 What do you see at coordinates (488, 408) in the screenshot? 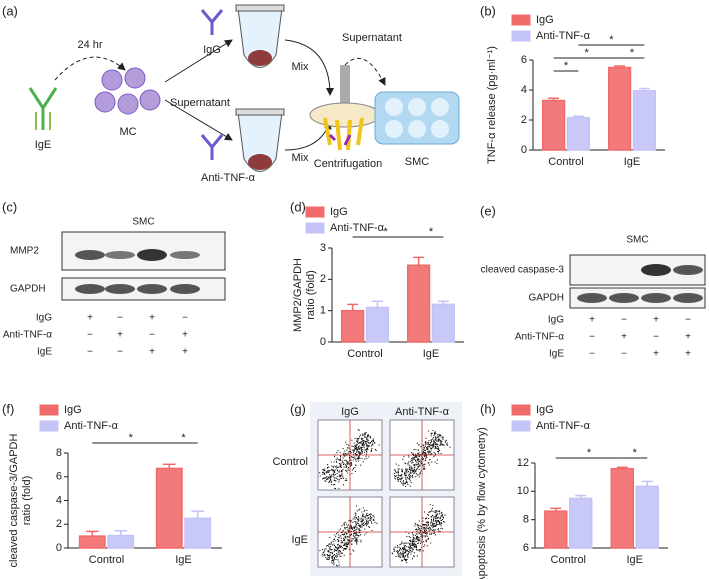
I see `panel-label: (h)` at bounding box center [488, 408].